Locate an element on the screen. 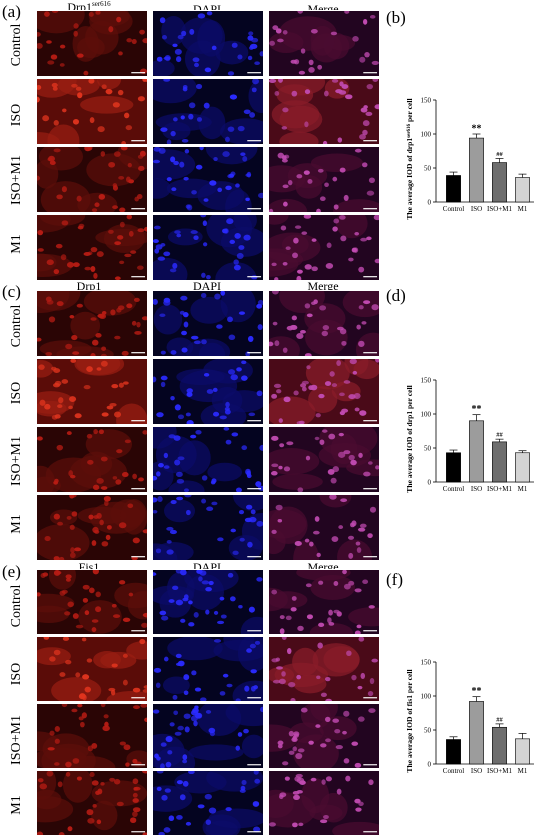  row-label-iso-e: ISO is located at coordinates (16, 674).